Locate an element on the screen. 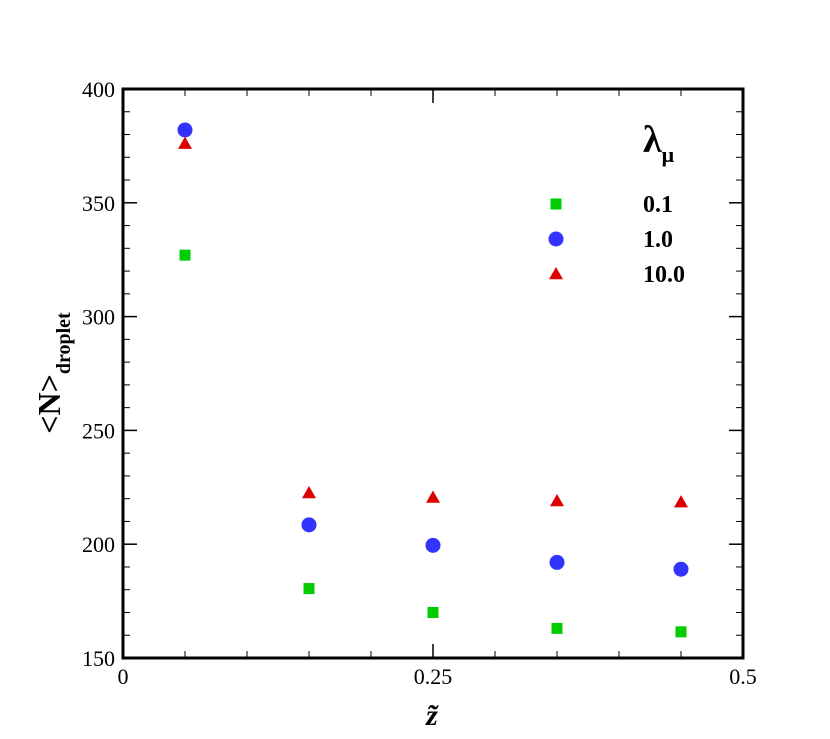 This screenshot has height=739, width=830. y-tick-label: 150 is located at coordinates (98, 658).